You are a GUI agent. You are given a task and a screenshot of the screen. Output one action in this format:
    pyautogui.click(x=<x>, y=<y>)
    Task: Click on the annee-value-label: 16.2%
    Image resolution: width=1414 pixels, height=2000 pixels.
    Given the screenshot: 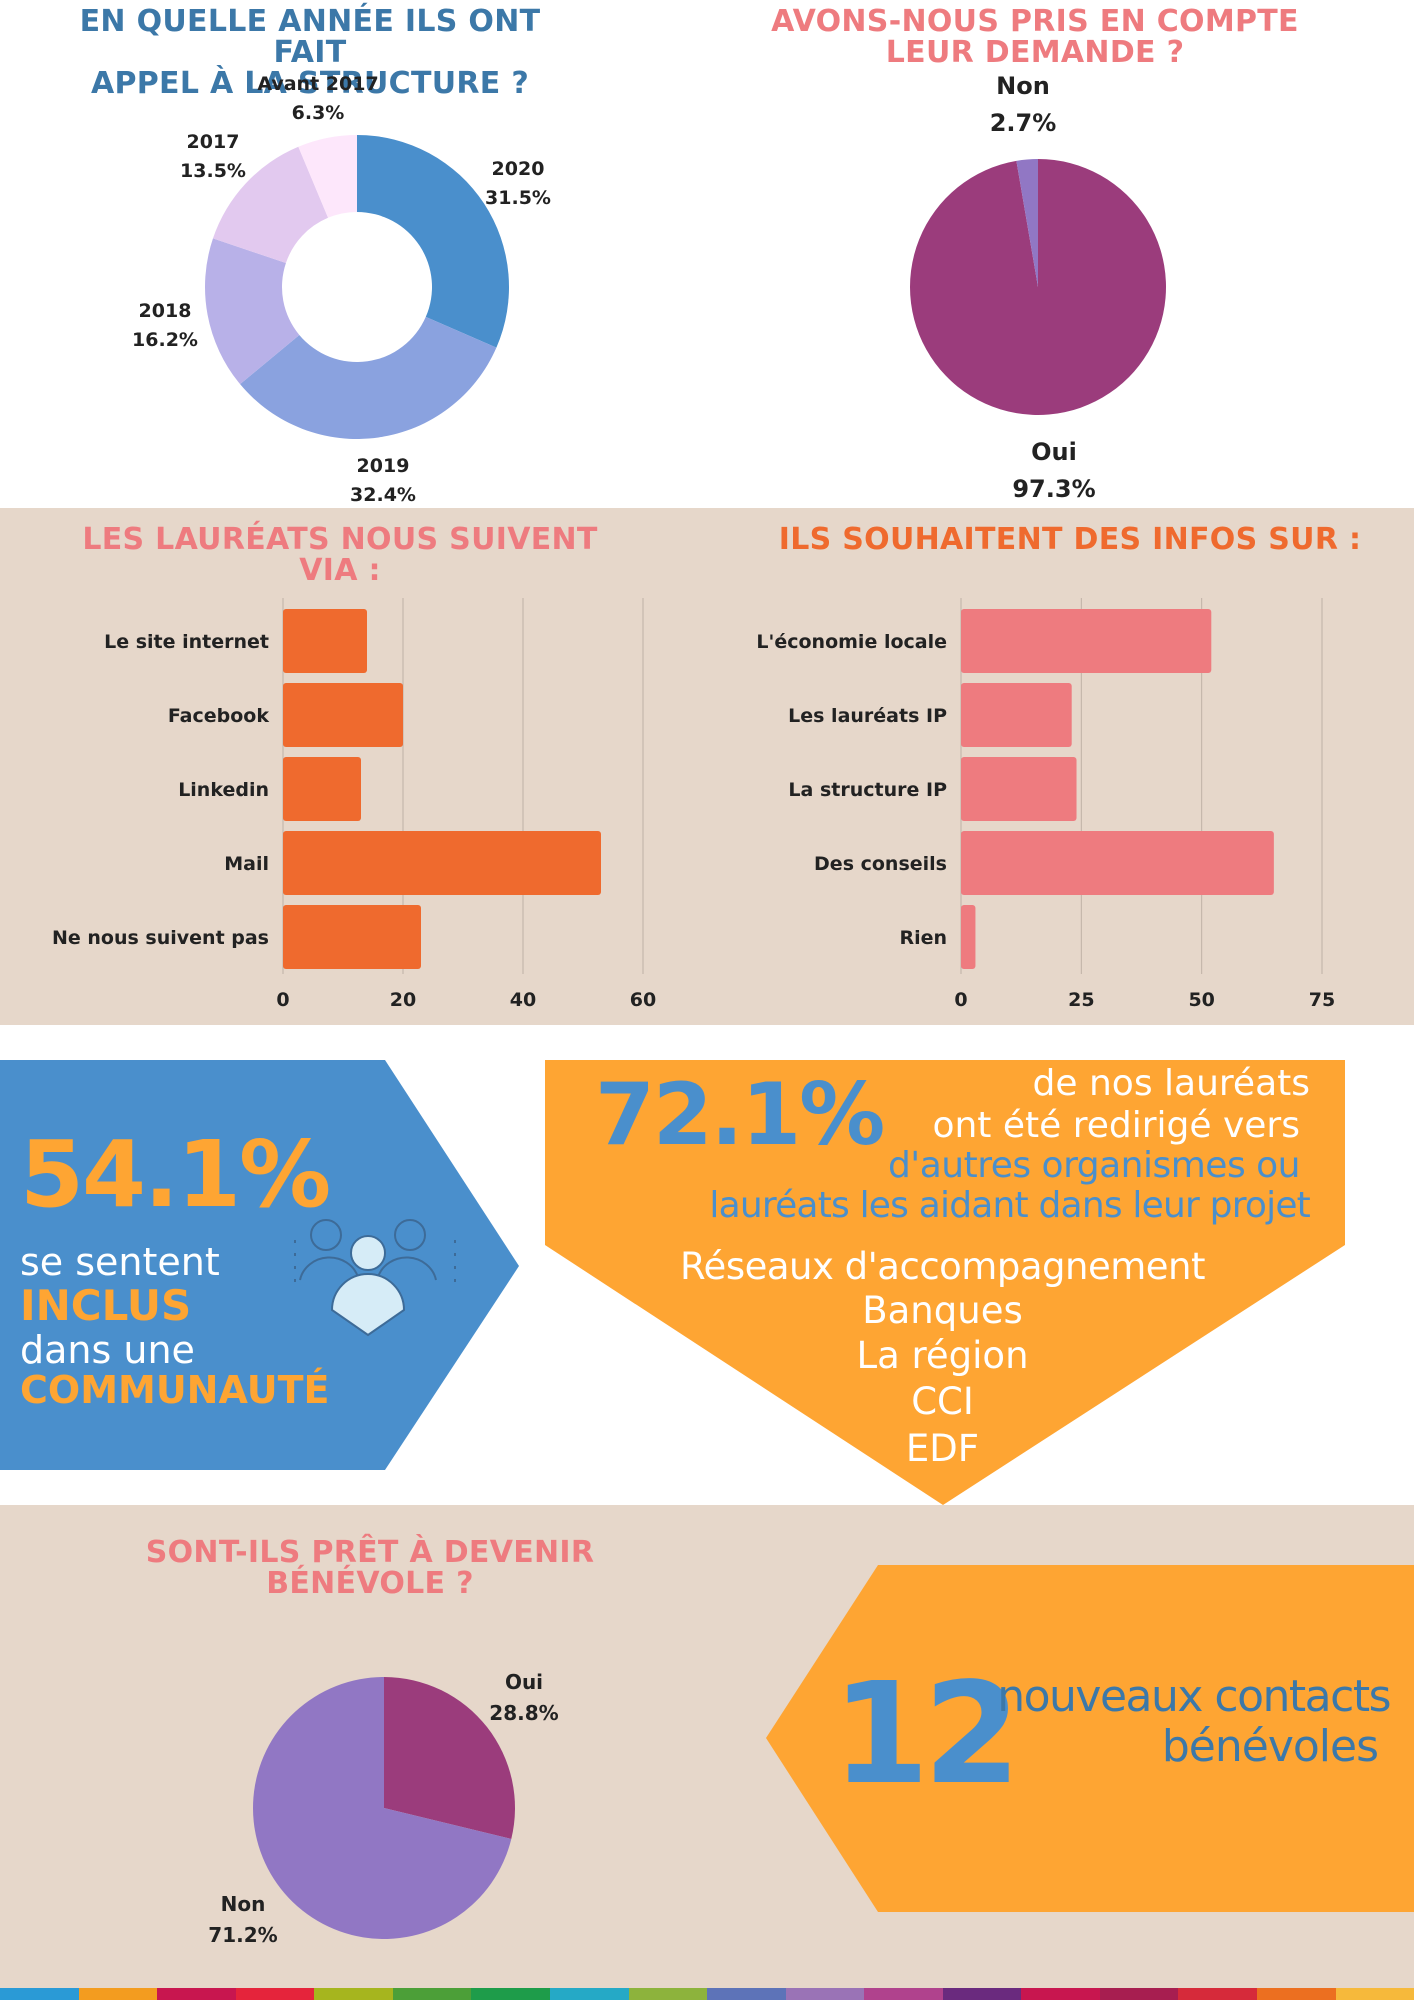 What is the action you would take?
    pyautogui.click(x=165, y=340)
    